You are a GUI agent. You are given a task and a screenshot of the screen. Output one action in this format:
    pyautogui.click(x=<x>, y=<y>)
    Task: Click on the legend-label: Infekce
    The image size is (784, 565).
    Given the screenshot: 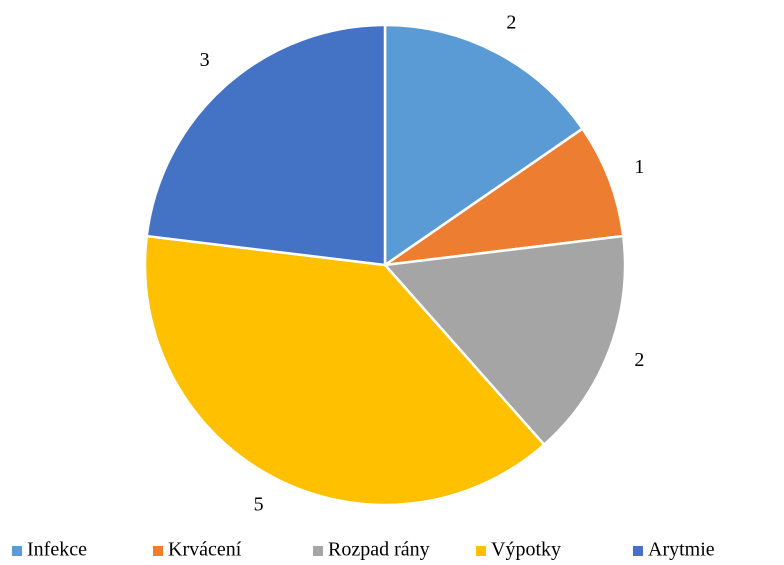 What is the action you would take?
    pyautogui.click(x=57, y=550)
    